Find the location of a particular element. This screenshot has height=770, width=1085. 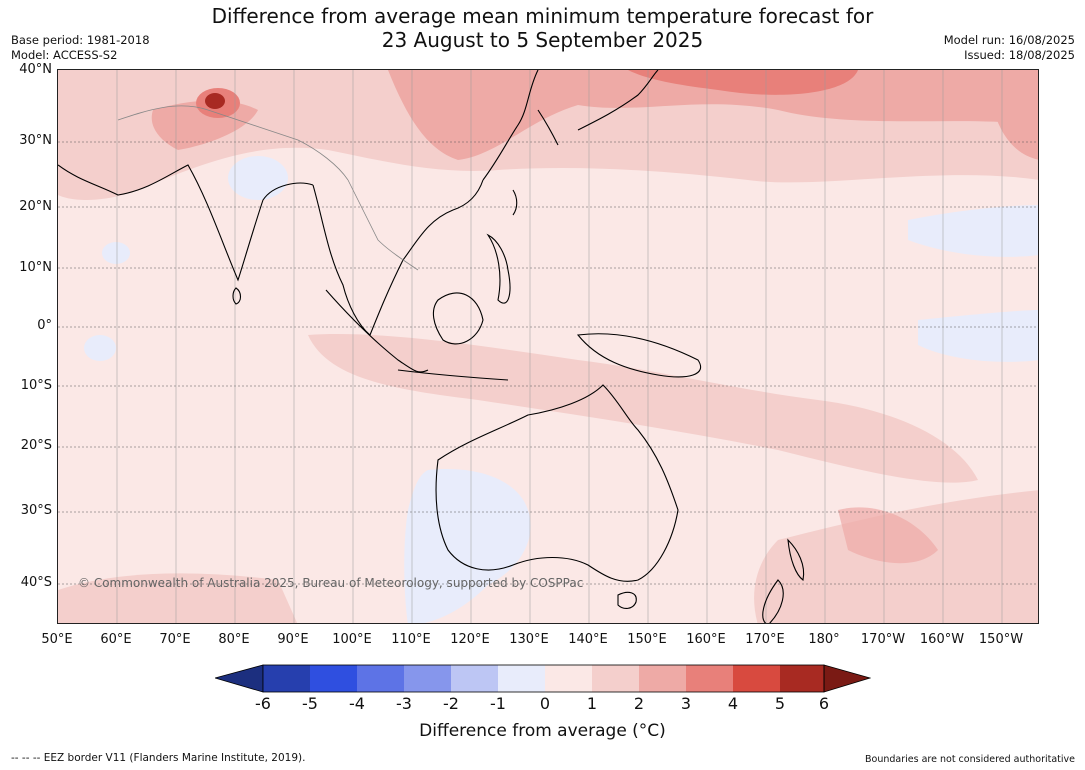

anomaly-indian-ocean-cool is located at coordinates (100, 348).